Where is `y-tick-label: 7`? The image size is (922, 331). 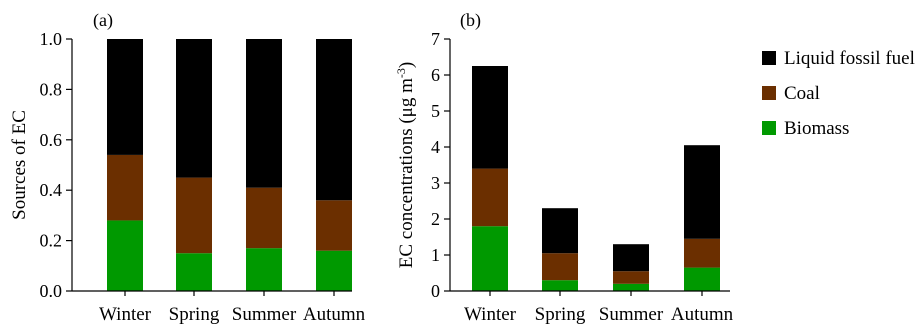
y-tick-label: 7 is located at coordinates (435, 39).